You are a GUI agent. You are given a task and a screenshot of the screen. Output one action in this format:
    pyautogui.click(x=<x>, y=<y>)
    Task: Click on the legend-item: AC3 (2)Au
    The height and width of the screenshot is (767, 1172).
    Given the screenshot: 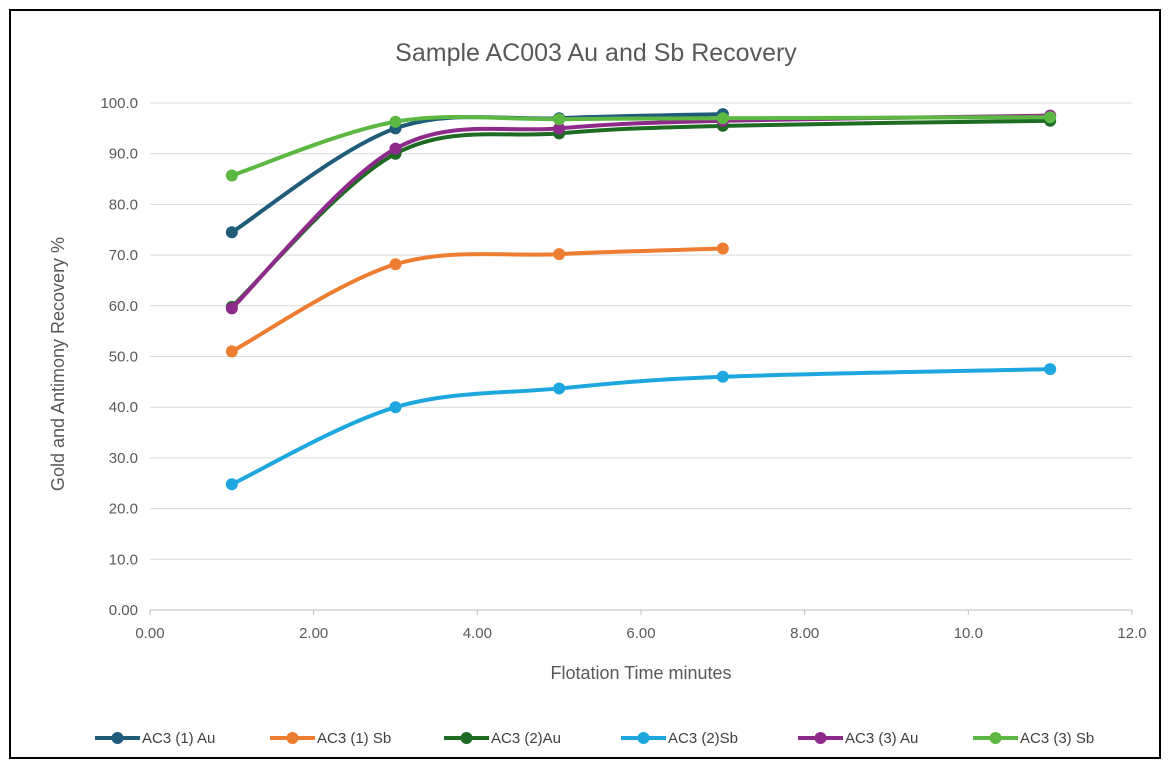 What is the action you would take?
    pyautogui.click(x=502, y=738)
    